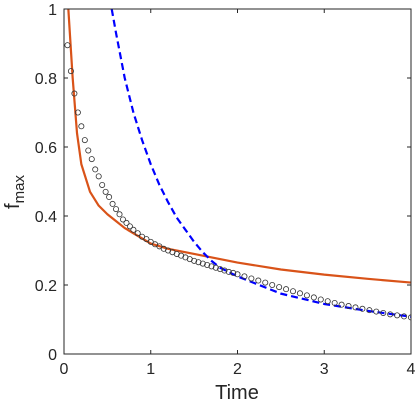 The height and width of the screenshot is (406, 415). What do you see at coordinates (46, 286) in the screenshot?
I see `y-tick-label-1: 0.2` at bounding box center [46, 286].